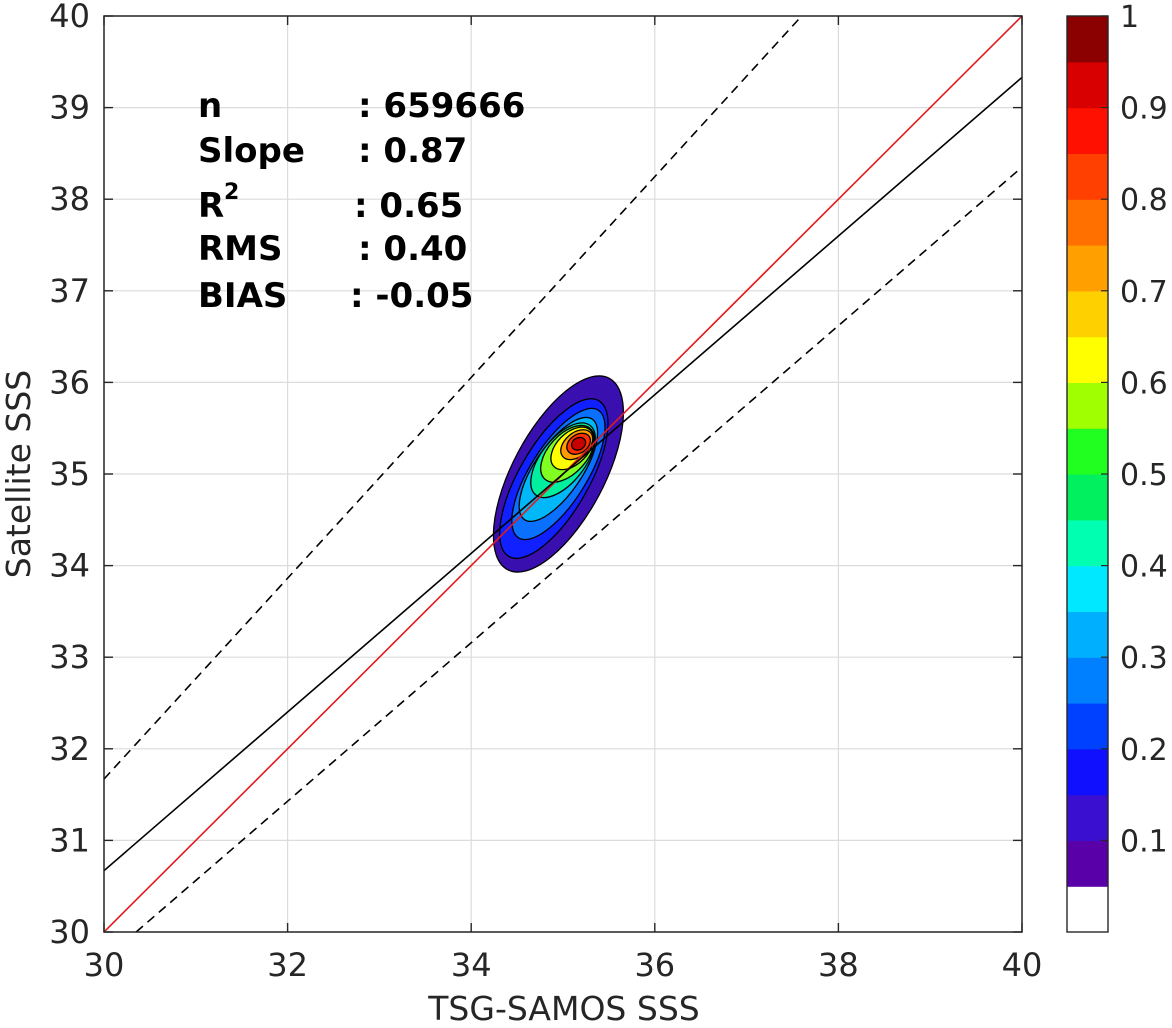  I want to click on x-tick-label: 32, so click(287, 965).